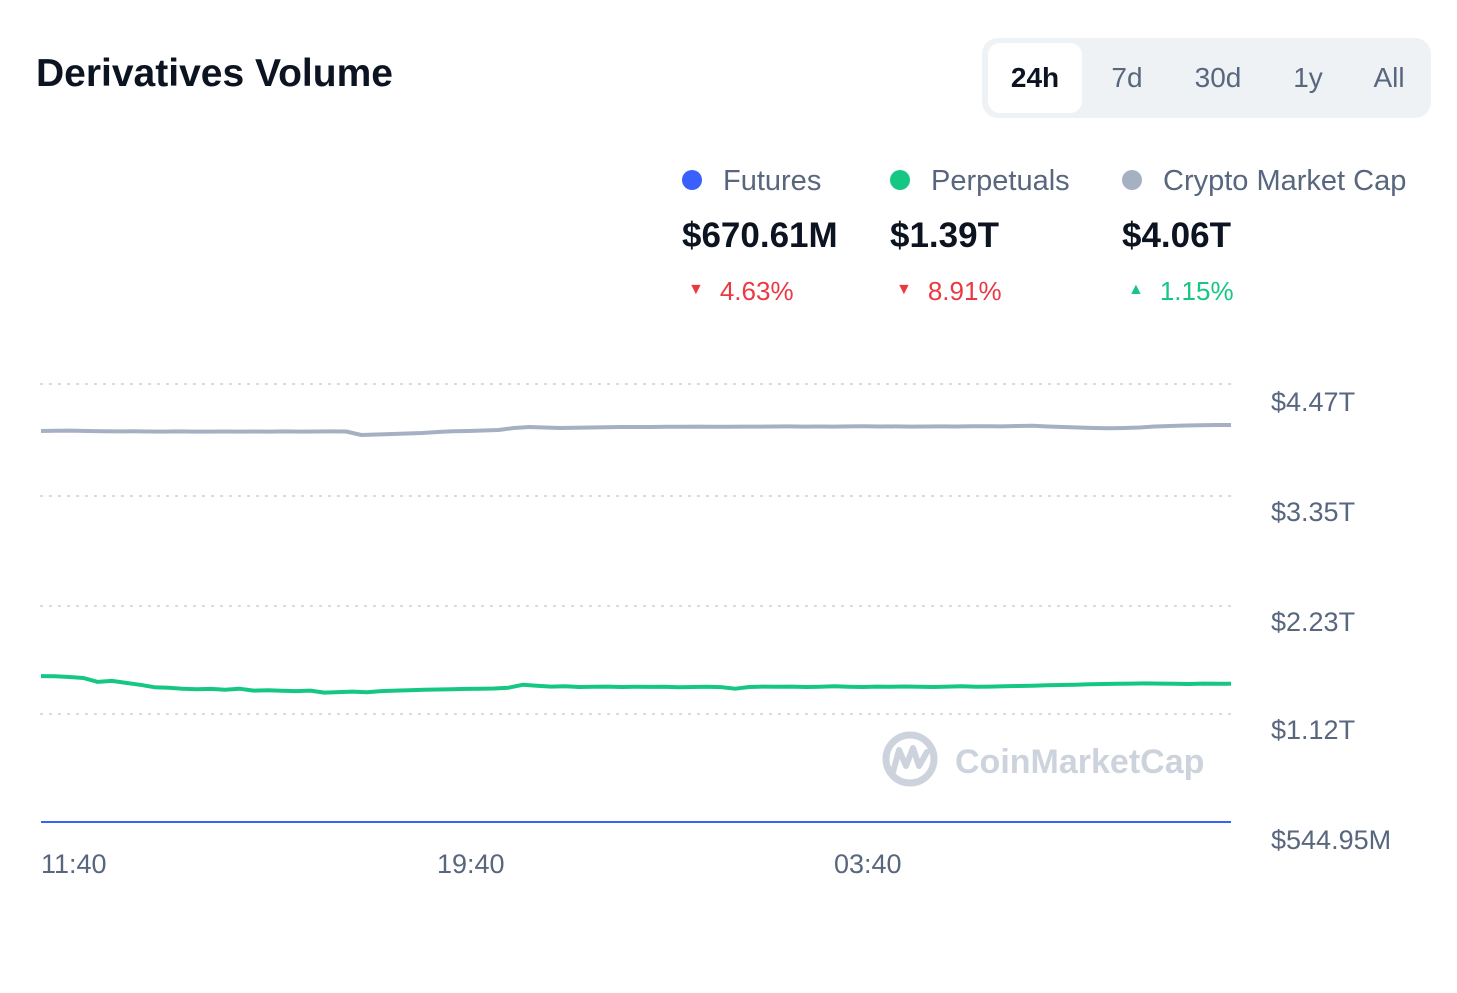 The height and width of the screenshot is (993, 1457). What do you see at coordinates (756, 291) in the screenshot?
I see `legend-change-value: 4.63%` at bounding box center [756, 291].